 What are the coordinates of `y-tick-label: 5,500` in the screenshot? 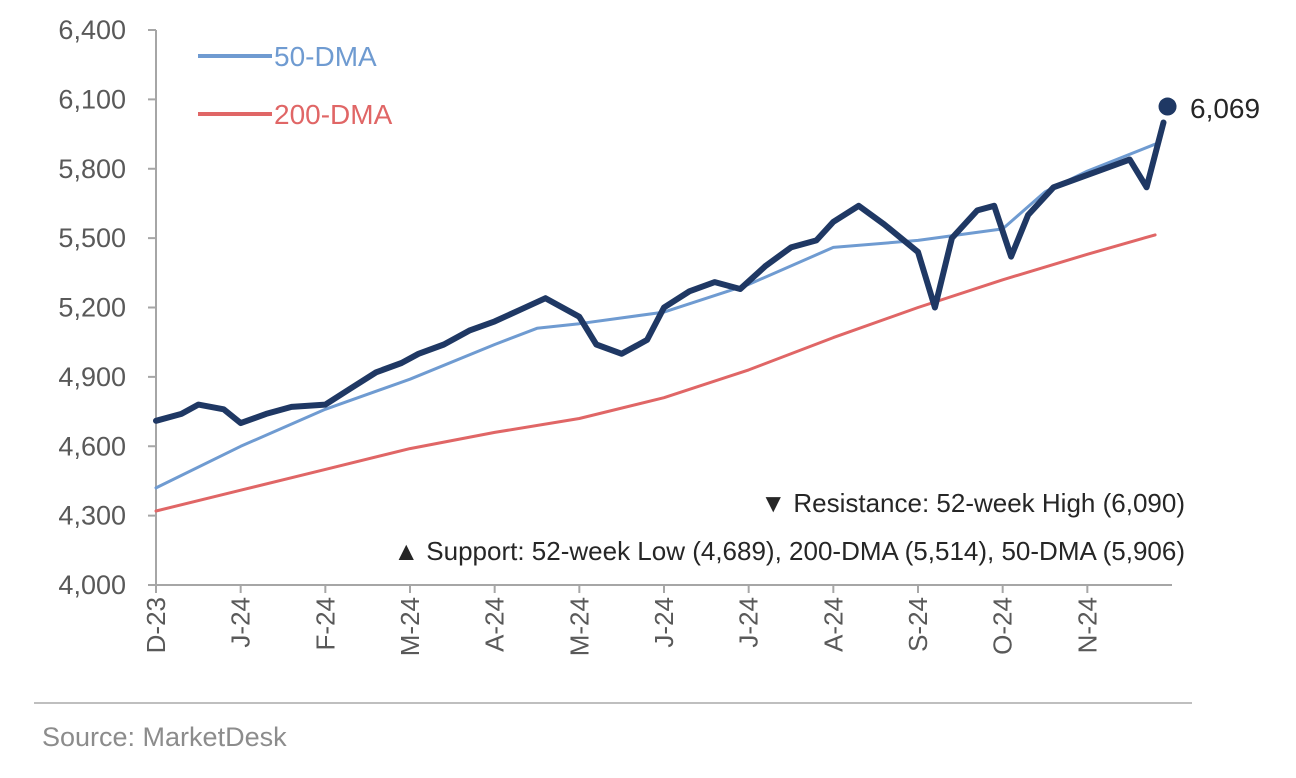 It's located at (92, 238).